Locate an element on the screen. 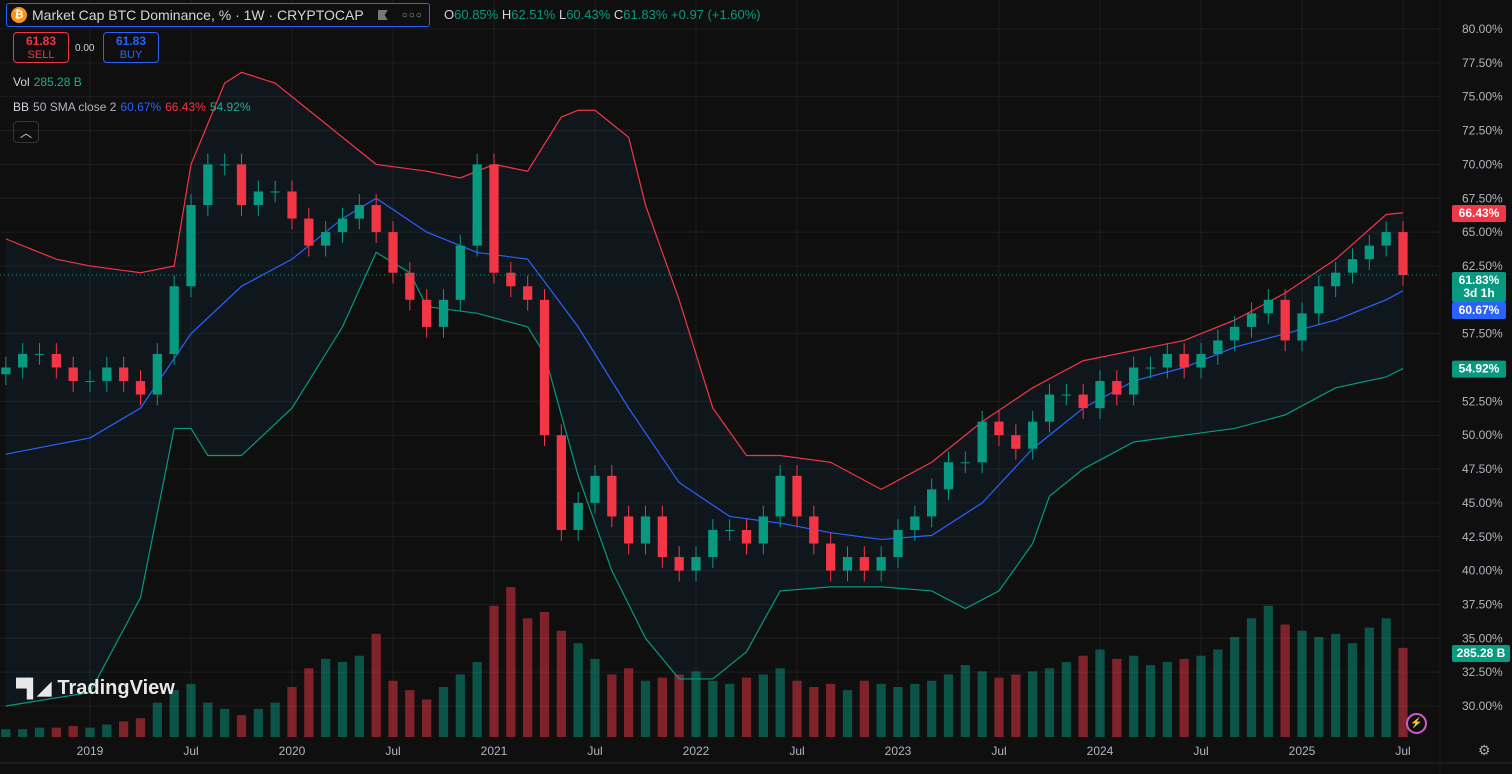 This screenshot has height=774, width=1512. volume-label: Vol is located at coordinates (21, 82).